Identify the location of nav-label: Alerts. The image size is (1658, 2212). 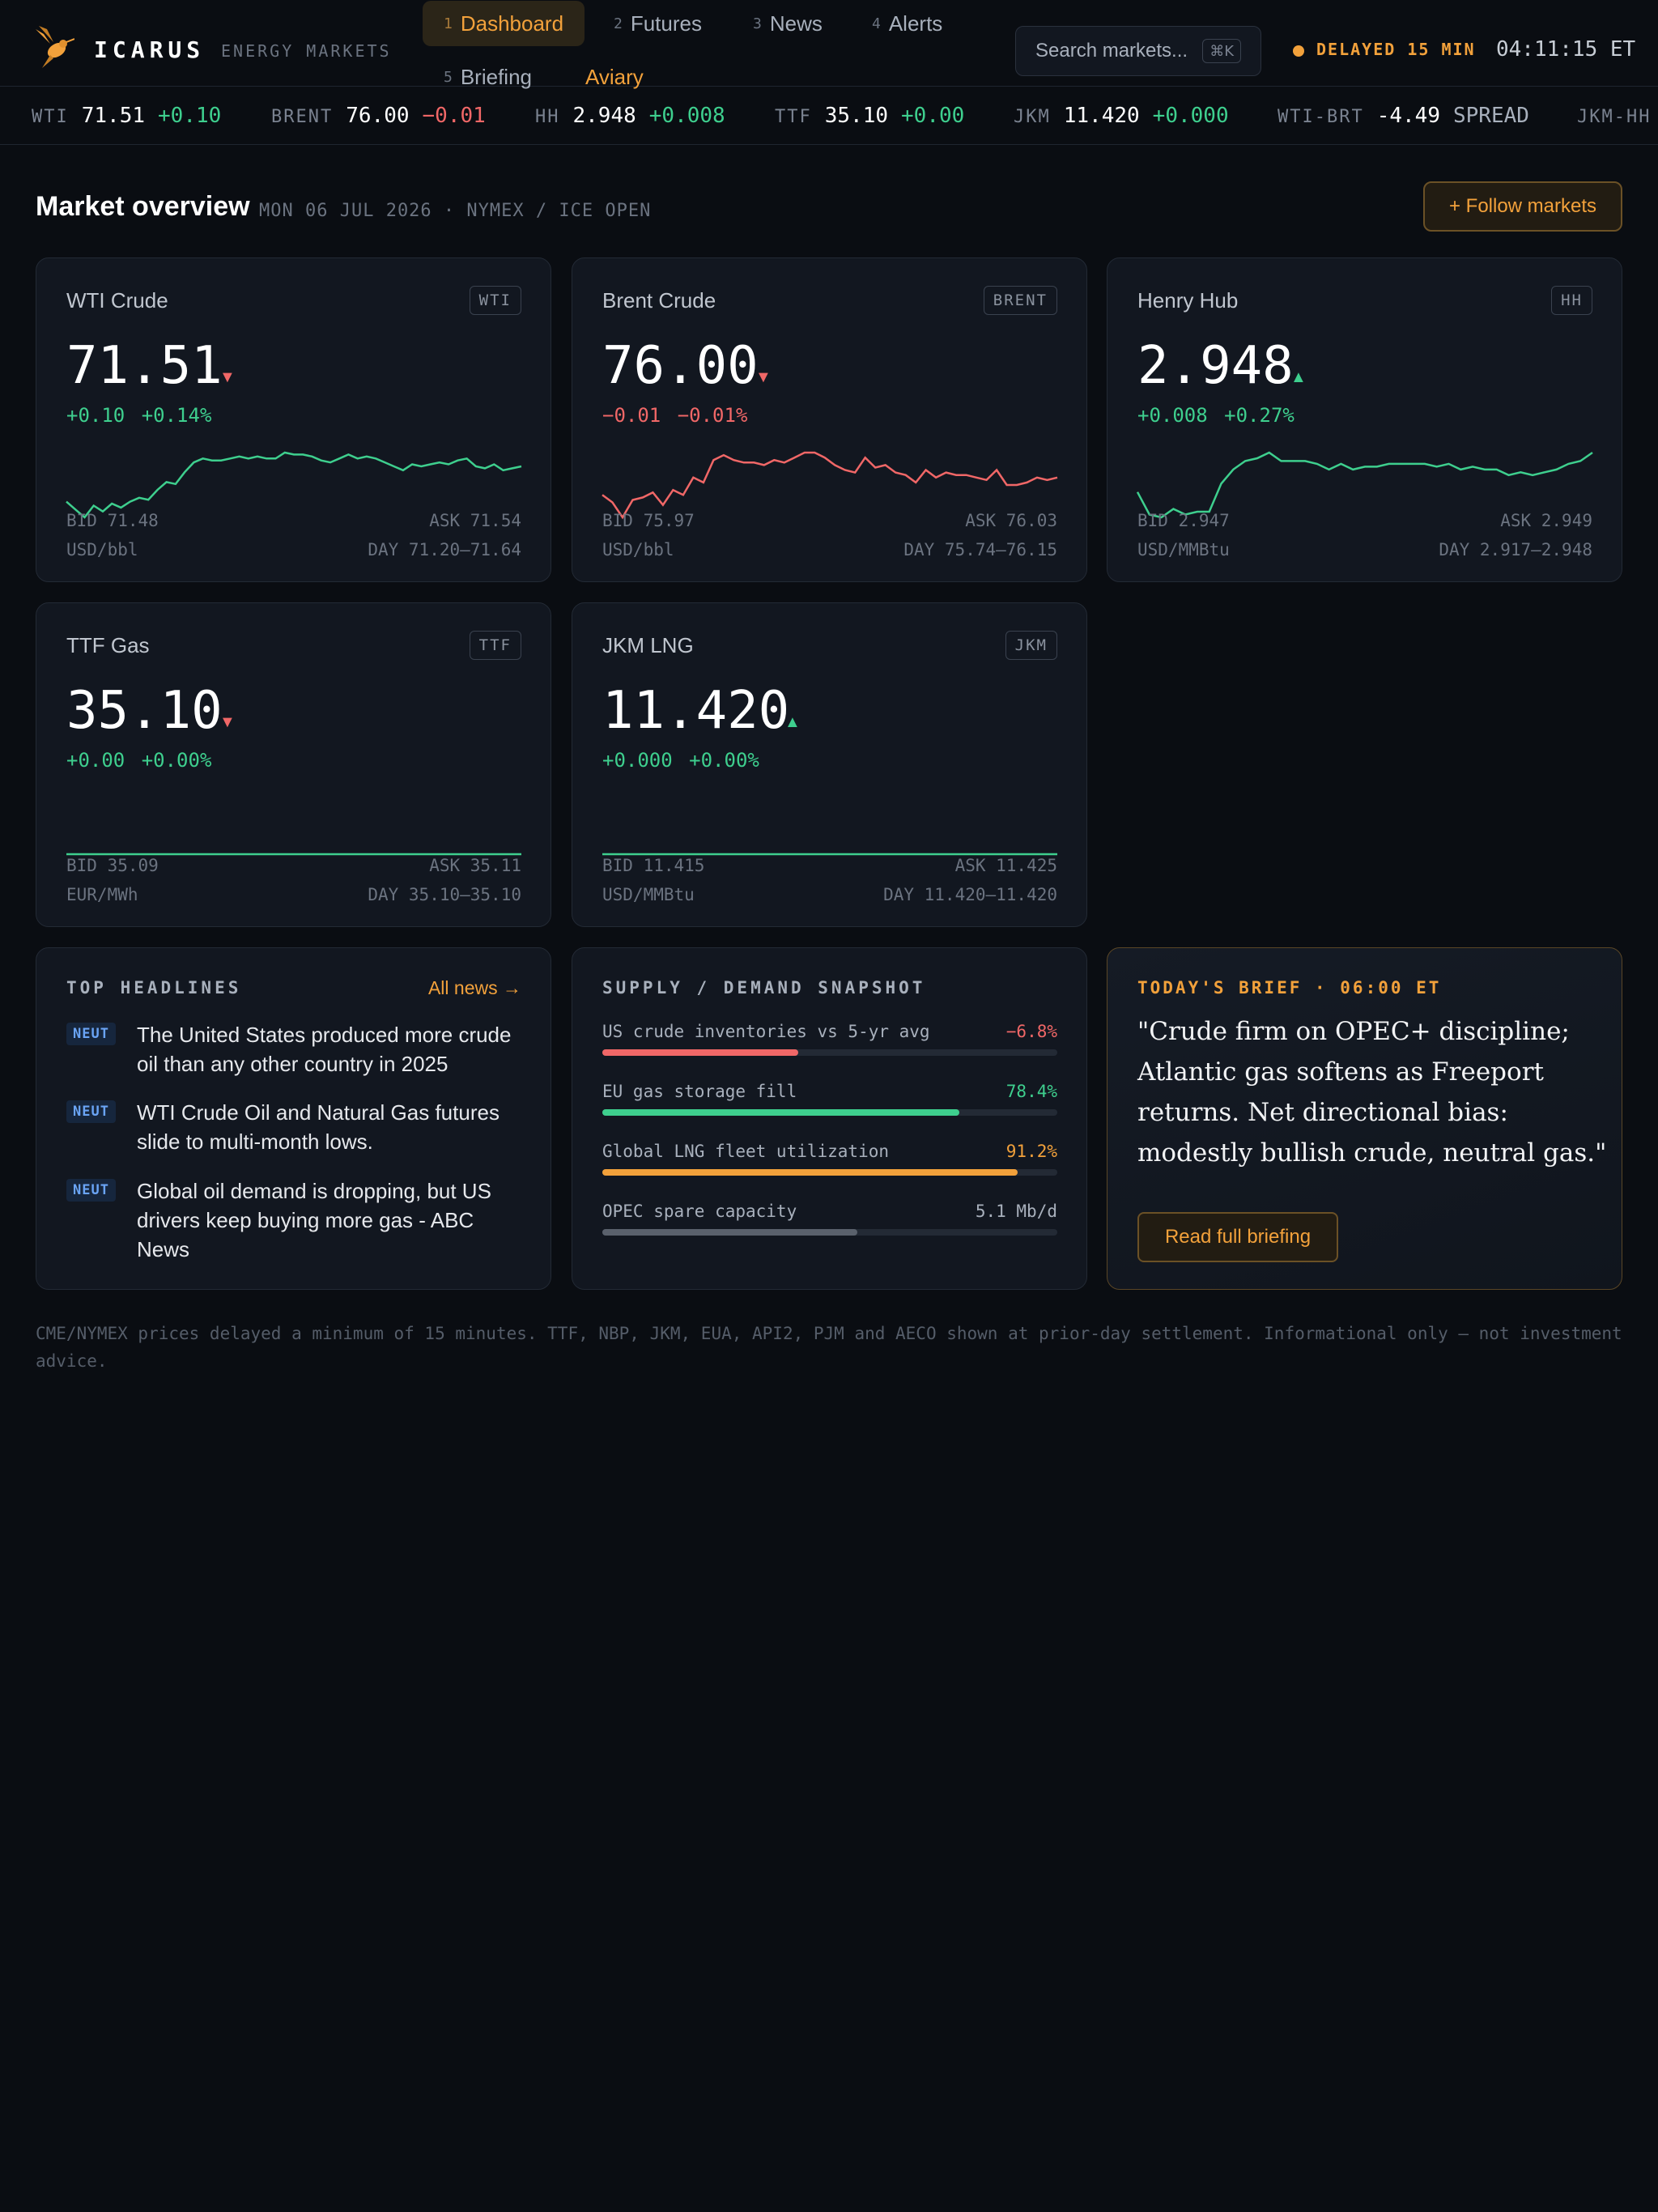
(915, 24).